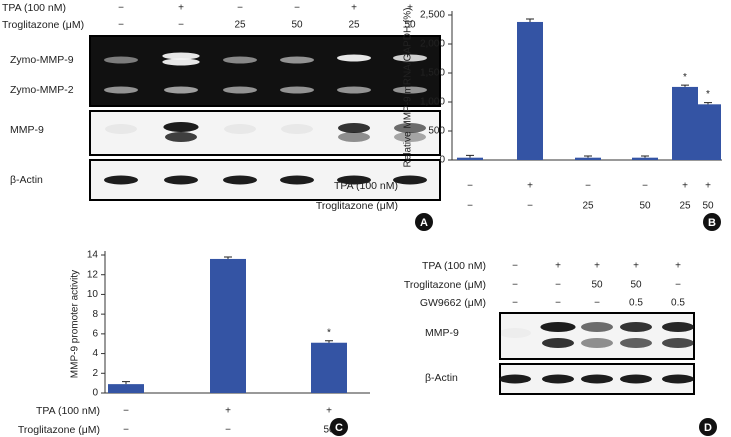 Image resolution: width=731 pixels, height=437 pixels. What do you see at coordinates (432, 15) in the screenshot?
I see `y-tick-label: 2,500` at bounding box center [432, 15].